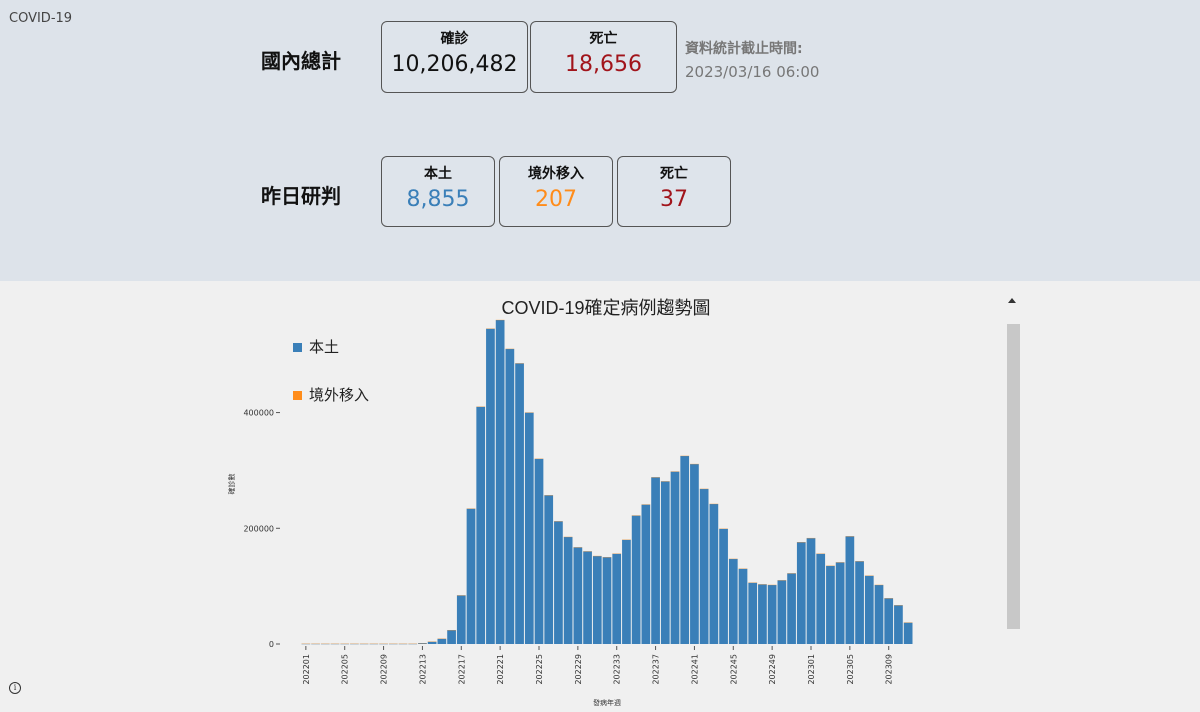 The image size is (1200, 712). I want to click on chart-scrollbar, so click(1013, 476).